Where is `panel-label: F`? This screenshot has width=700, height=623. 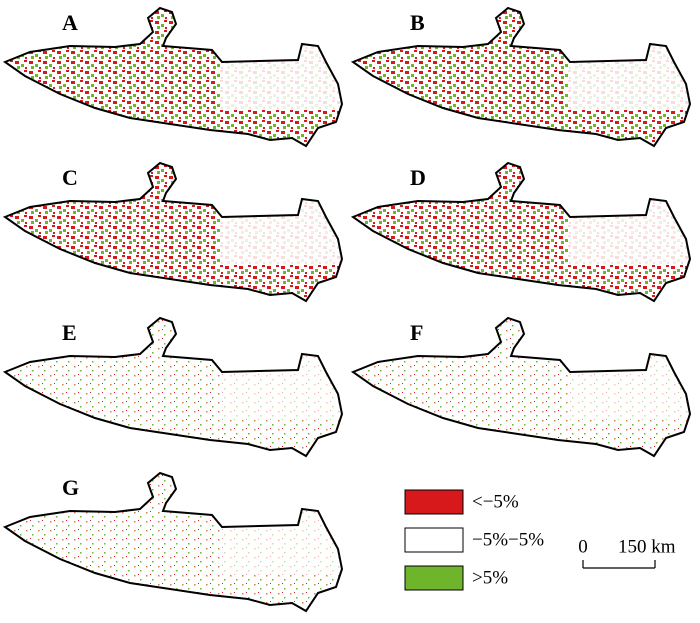
panel-label: F is located at coordinates (416, 332).